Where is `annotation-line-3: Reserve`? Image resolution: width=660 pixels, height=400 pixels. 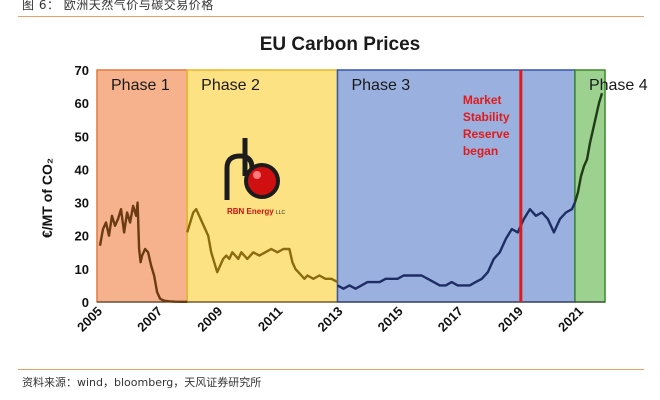
annotation-line-3: Reserve is located at coordinates (486, 134).